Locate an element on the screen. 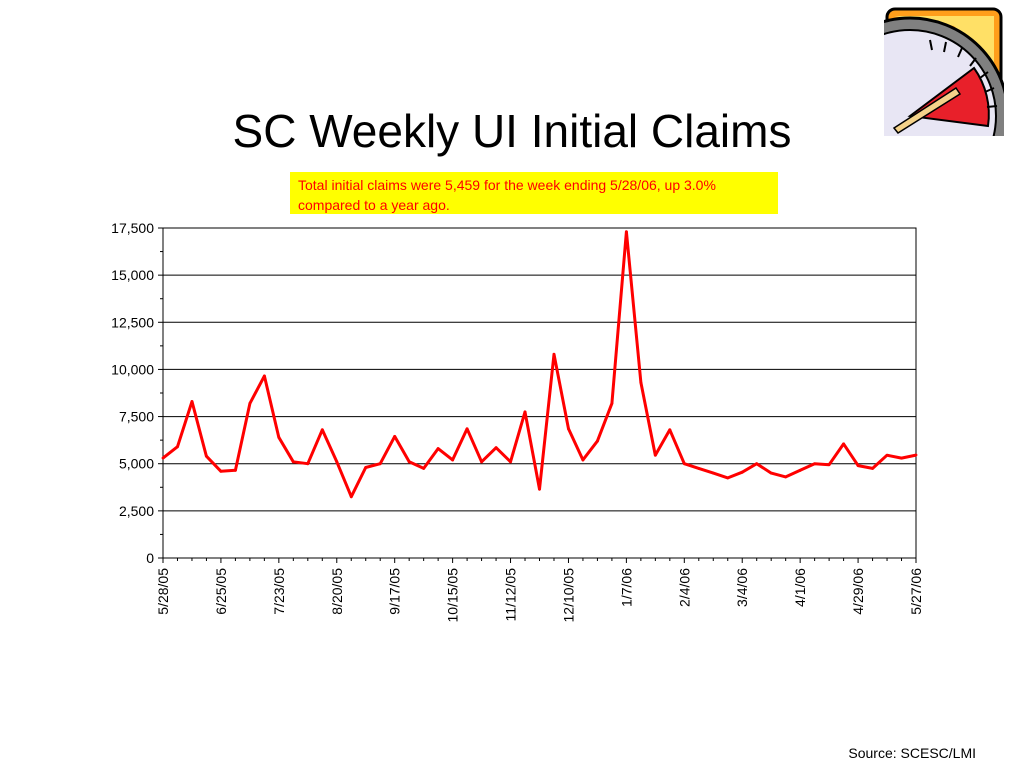 This screenshot has width=1024, height=768. y-tick-label: 2,500 is located at coordinates (136, 511).